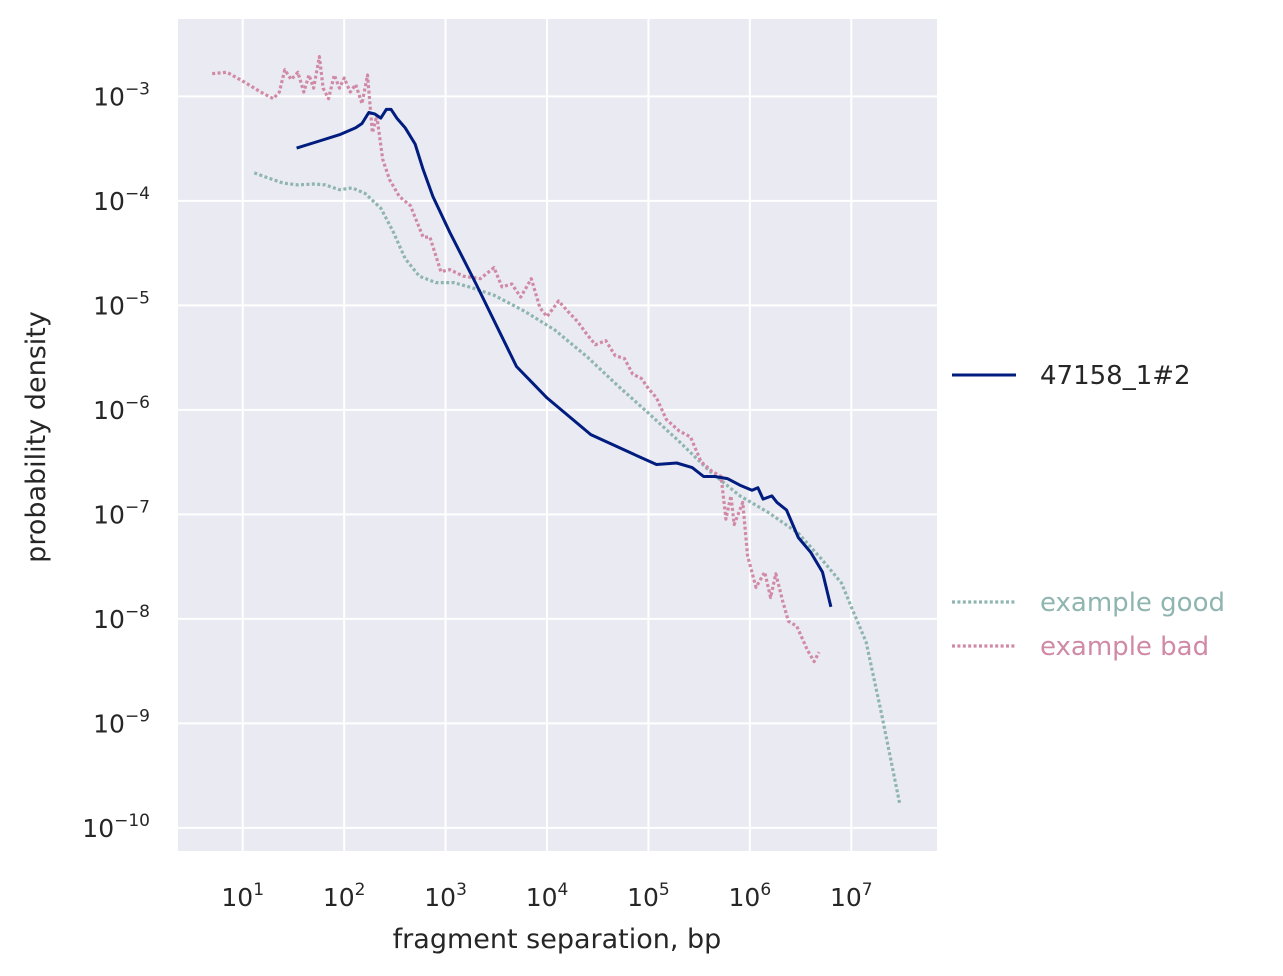  What do you see at coordinates (116, 460) in the screenshot?
I see `y-axis-ticks: 10⁻³ 10⁻⁴ 10⁻⁵ 10⁻⁶ 10⁻⁷ 10⁻⁸ 10⁻⁹ 10⁻¹⁰` at bounding box center [116, 460].